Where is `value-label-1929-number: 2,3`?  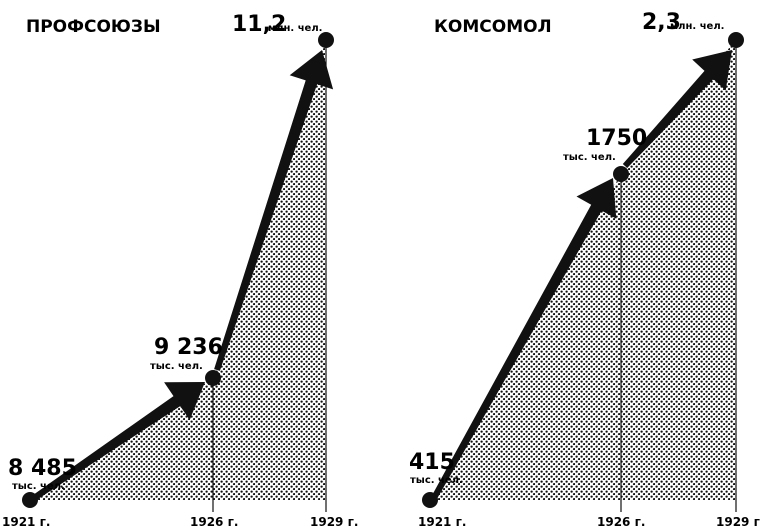
value-label-1929-number: 2,3 is located at coordinates (661, 22).